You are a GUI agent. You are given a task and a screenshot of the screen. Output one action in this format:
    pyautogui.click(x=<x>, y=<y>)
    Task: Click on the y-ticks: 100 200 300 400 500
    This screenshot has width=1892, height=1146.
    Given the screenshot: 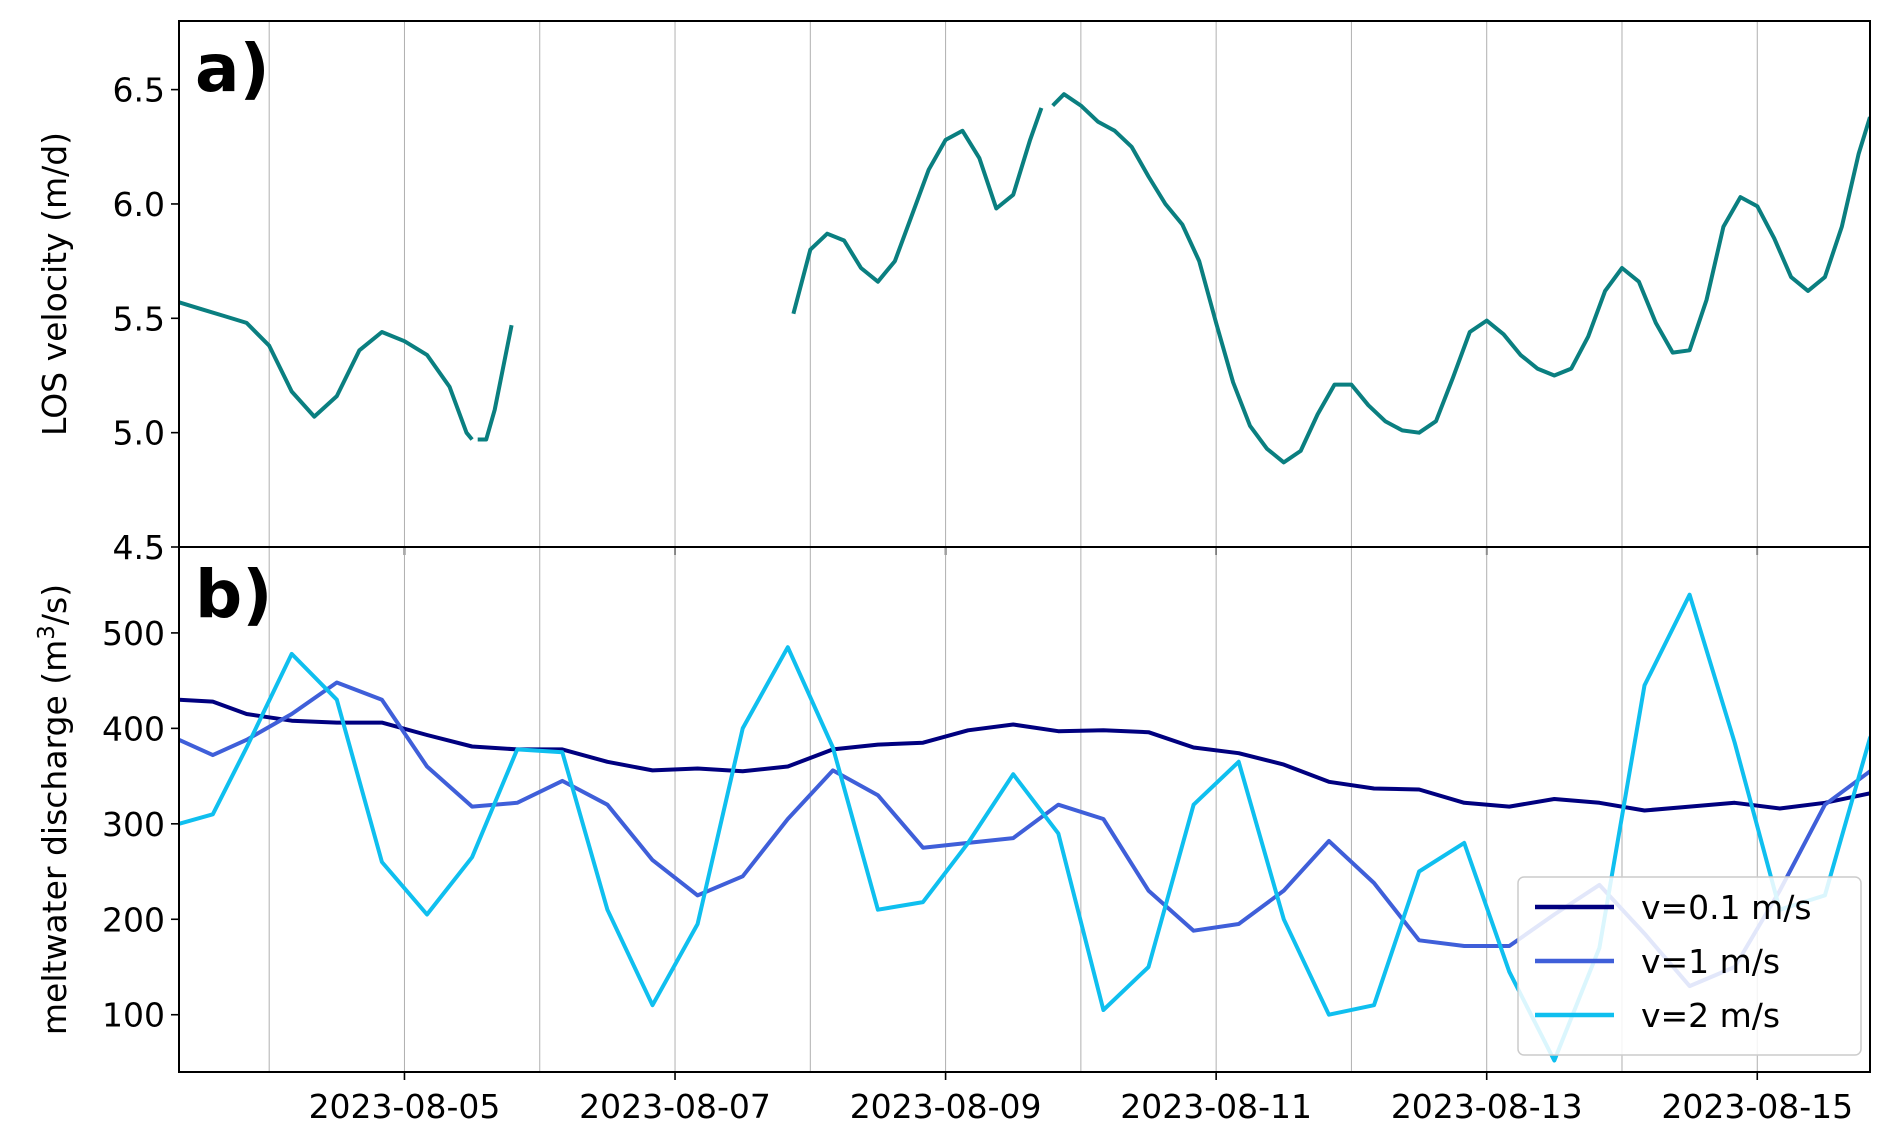 What is the action you would take?
    pyautogui.click(x=140, y=824)
    